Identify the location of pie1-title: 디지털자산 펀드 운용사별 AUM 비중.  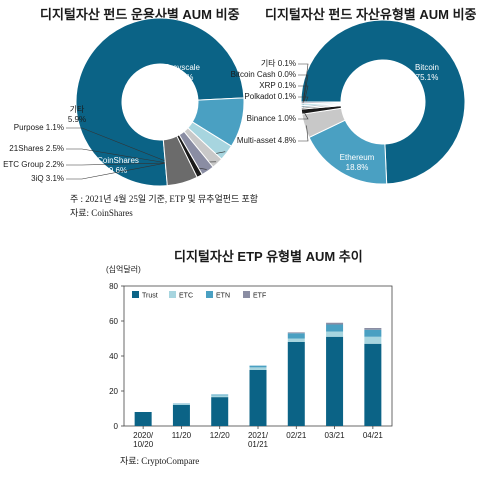
(140, 14).